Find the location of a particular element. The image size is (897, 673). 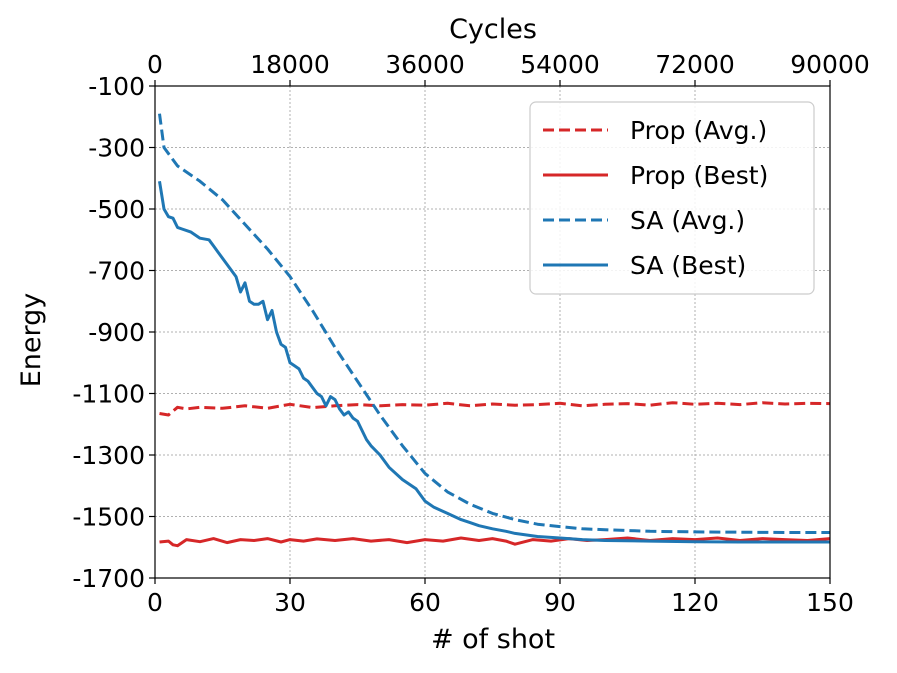

top-tick-label: 36000 is located at coordinates (425, 64).